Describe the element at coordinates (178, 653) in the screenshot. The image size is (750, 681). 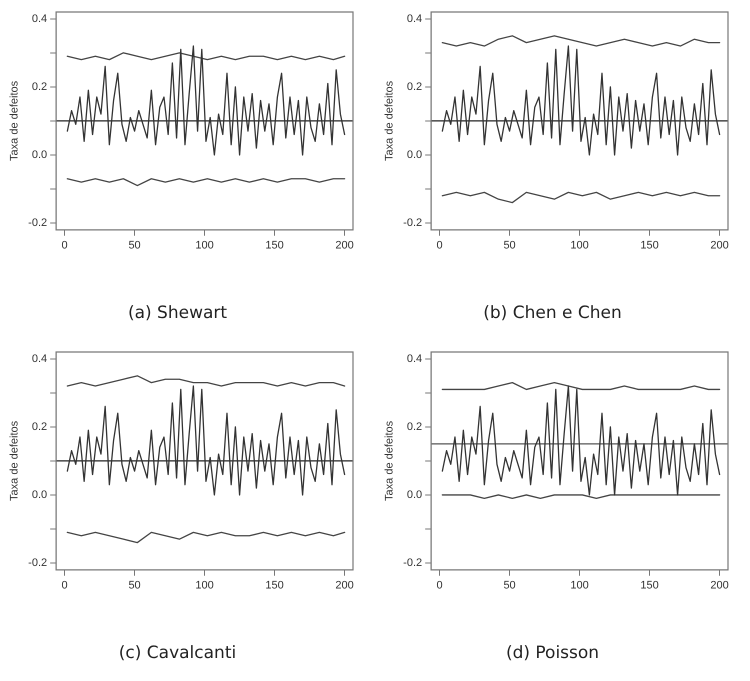
I see `text: (c) Cavalcanti` at that location.